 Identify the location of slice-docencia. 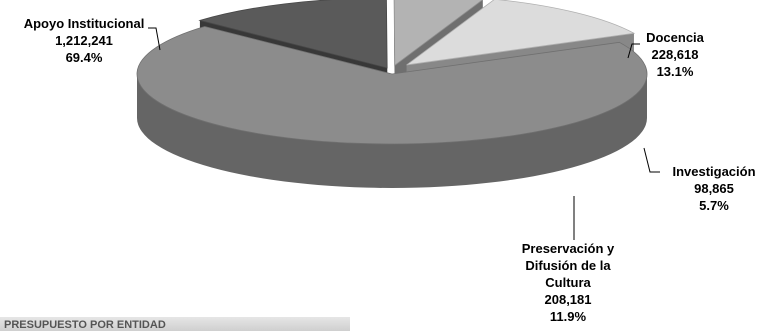
(293, 34).